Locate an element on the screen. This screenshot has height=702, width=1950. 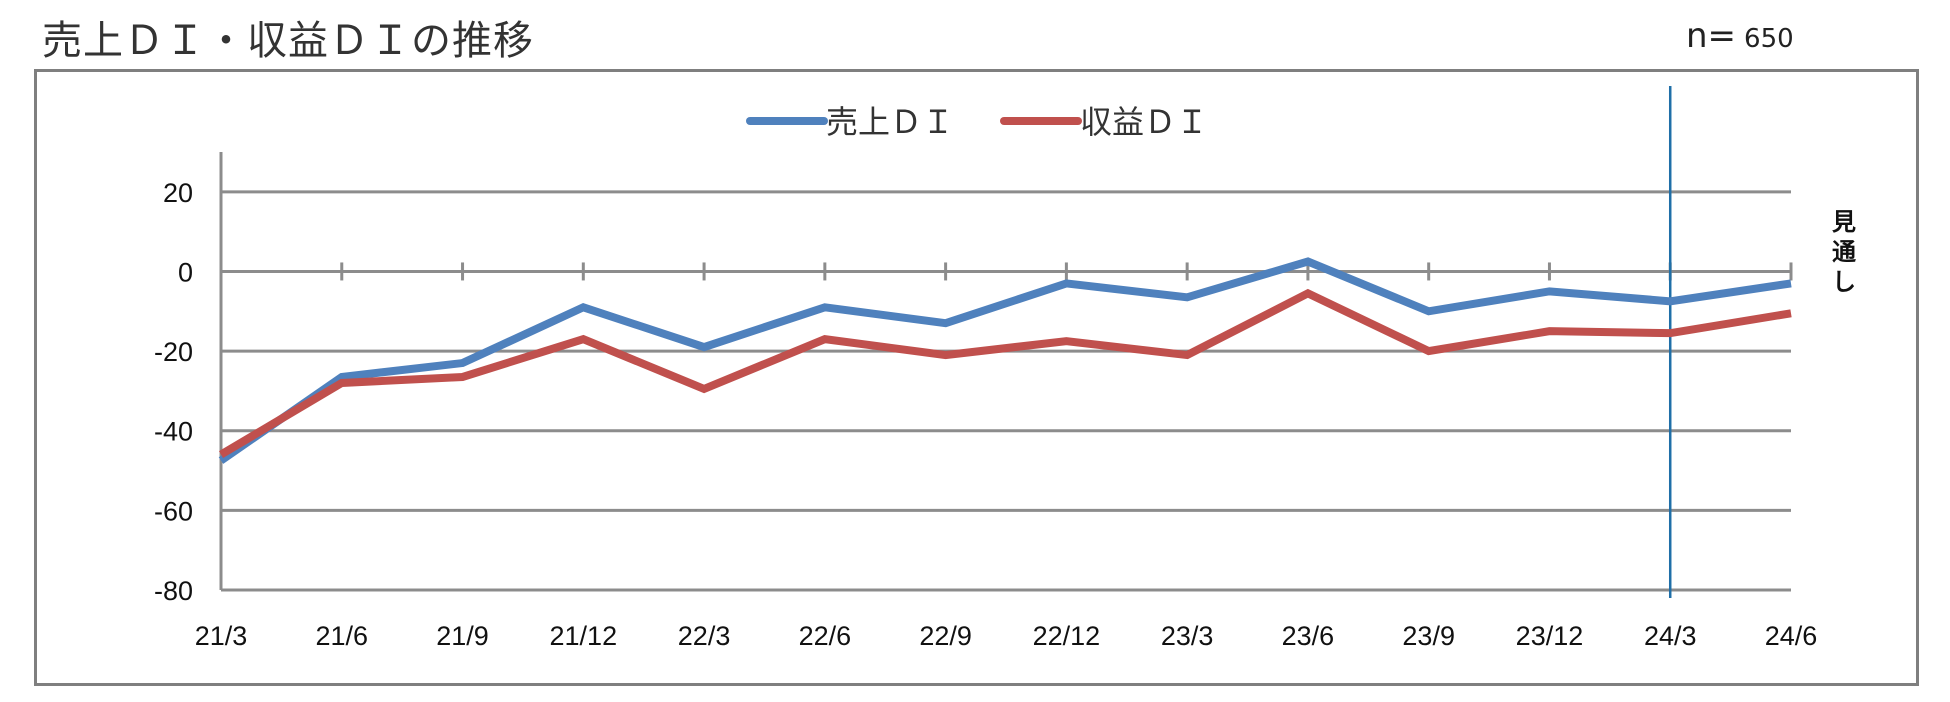
legend-label: 収益ＤＩ is located at coordinates (1144, 122).